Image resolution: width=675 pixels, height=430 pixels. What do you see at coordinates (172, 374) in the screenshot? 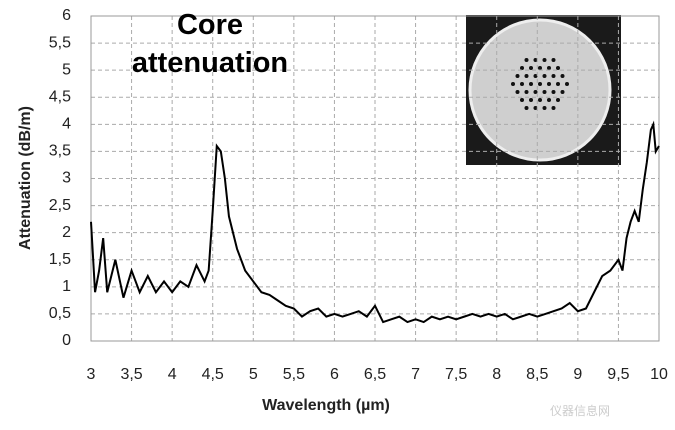
I see `x-tick-label: 4` at bounding box center [172, 374].